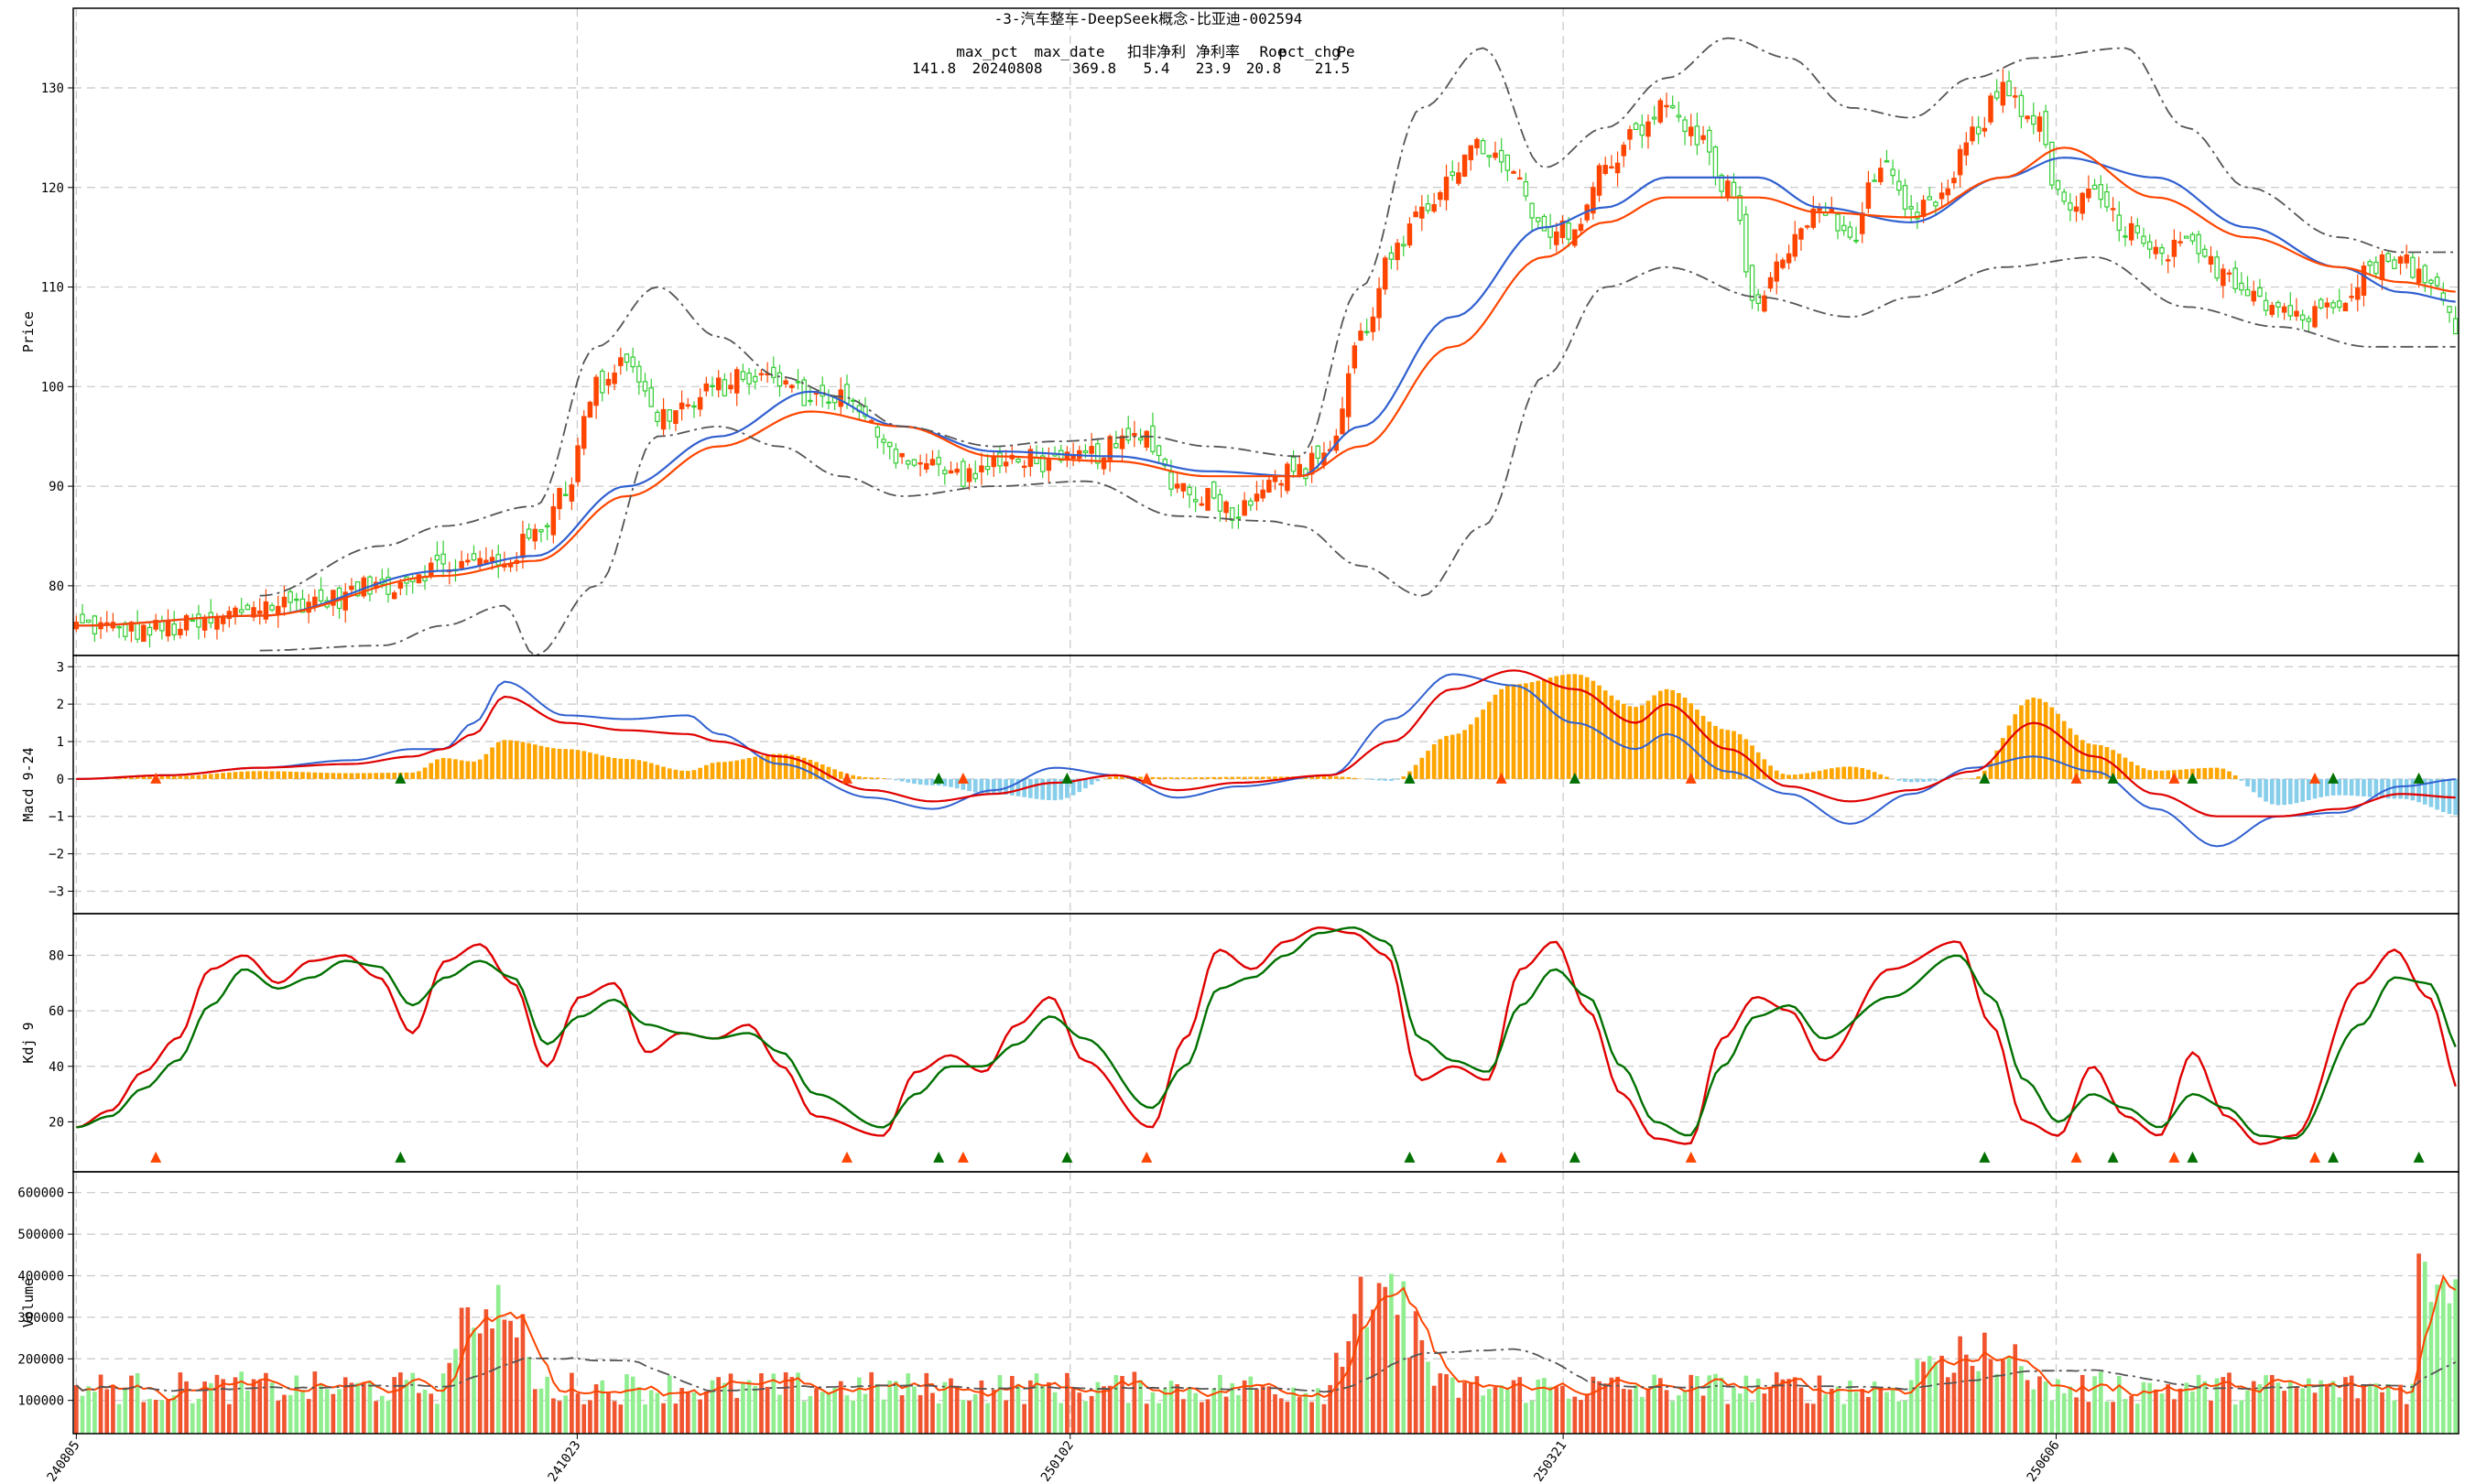 This screenshot has height=1484, width=2465. Describe the element at coordinates (1550, 1461) in the screenshot. I see `x-tick-label-3: 250321` at that location.